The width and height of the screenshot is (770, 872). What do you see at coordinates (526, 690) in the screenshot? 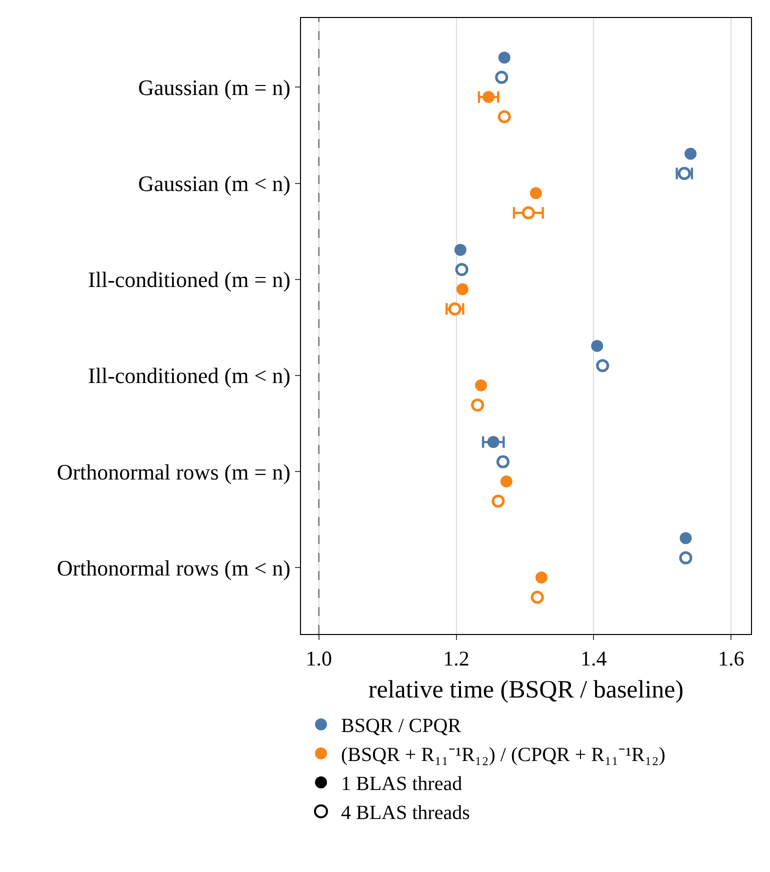
I see `x-axis-title: relative time (BSQR / baseline)` at bounding box center [526, 690].